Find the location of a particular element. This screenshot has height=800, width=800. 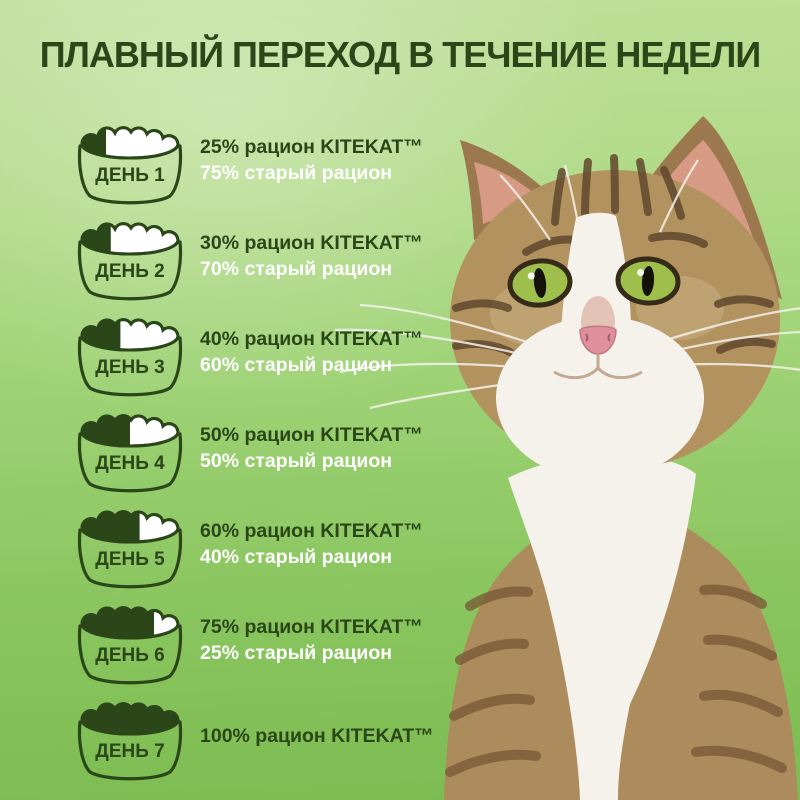

bowl-day-icon: ДЕНЬ 3 is located at coordinates (130, 352).